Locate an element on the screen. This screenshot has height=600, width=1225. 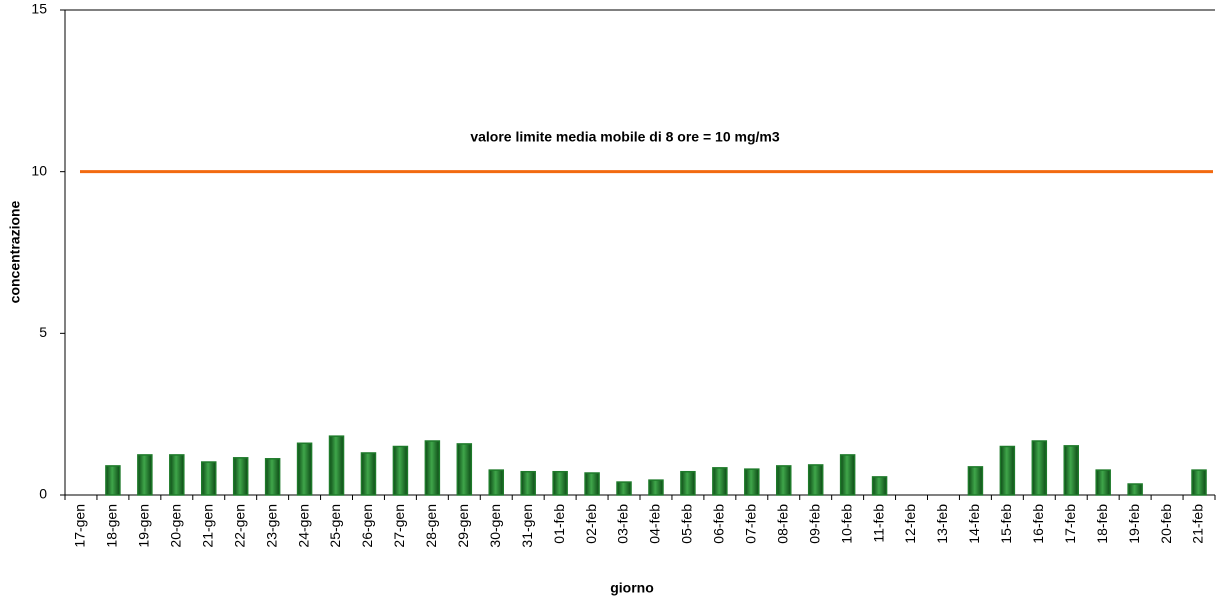
x-tick-label: 13-feb is located at coordinates (942, 524).